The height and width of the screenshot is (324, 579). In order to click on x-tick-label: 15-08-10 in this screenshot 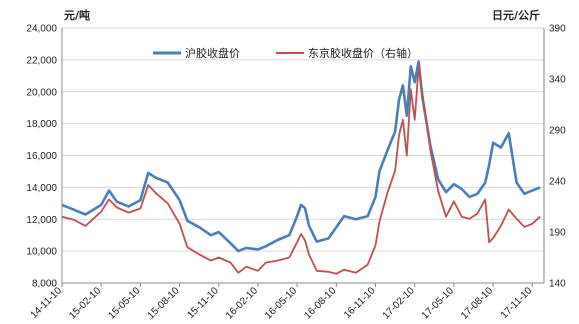, I will do `click(164, 303)`.